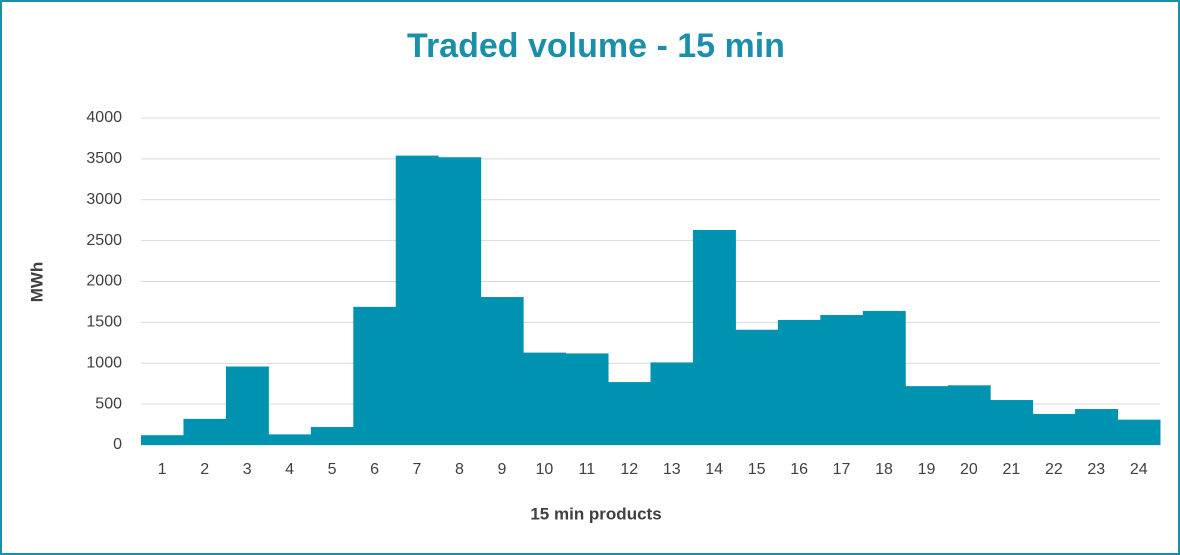 The image size is (1180, 555). What do you see at coordinates (374, 469) in the screenshot?
I see `x-tick-label: 6` at bounding box center [374, 469].